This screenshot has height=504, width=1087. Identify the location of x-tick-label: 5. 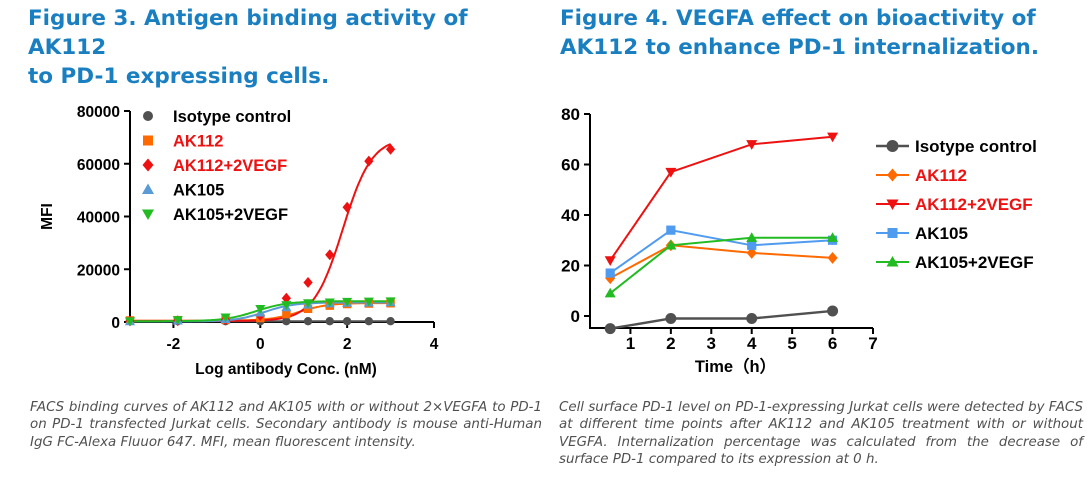
(791, 343).